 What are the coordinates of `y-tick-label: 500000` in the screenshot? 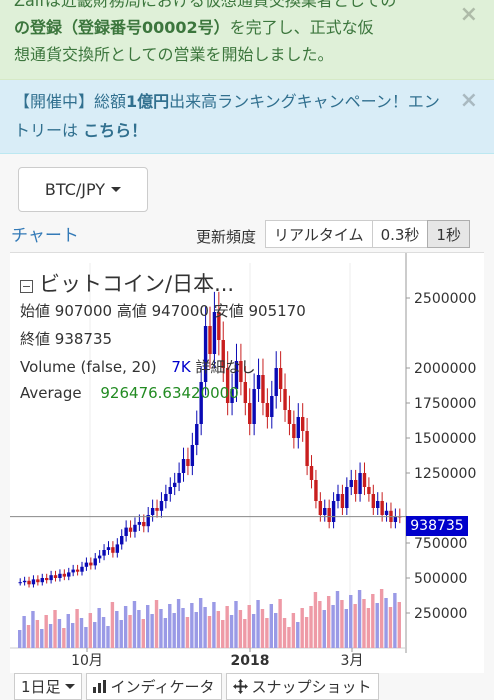 It's located at (440, 579).